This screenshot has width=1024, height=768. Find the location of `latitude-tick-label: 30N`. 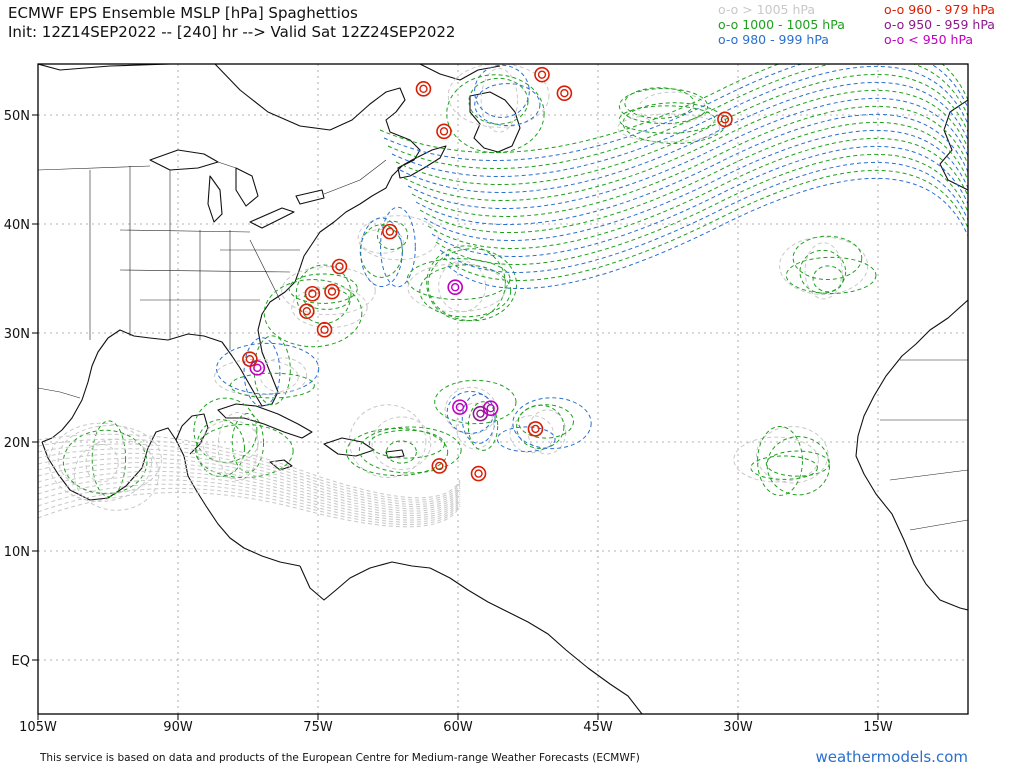

latitude-tick-label: 30N is located at coordinates (17, 334).